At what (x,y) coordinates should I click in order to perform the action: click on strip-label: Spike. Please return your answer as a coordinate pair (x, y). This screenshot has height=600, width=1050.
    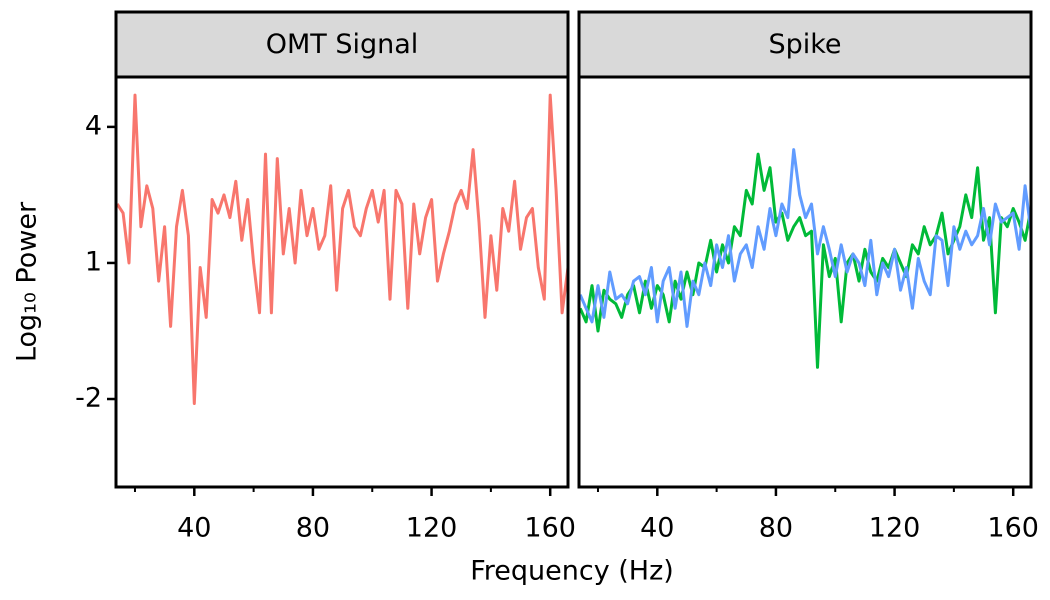
    Looking at the image, I should click on (804, 44).